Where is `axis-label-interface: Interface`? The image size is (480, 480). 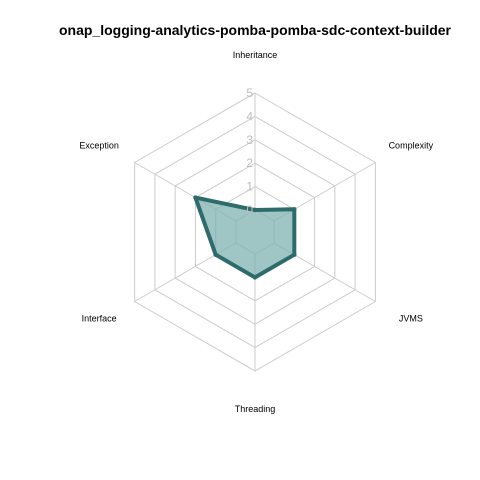
axis-label-interface: Interface is located at coordinates (99, 319).